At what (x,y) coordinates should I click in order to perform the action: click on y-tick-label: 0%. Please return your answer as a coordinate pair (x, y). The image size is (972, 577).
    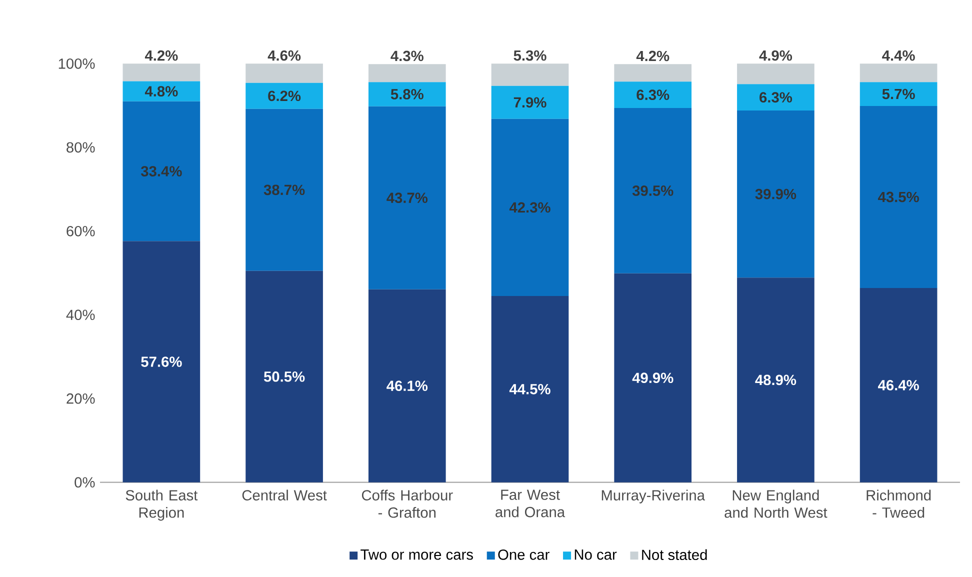
    Looking at the image, I should click on (84, 482).